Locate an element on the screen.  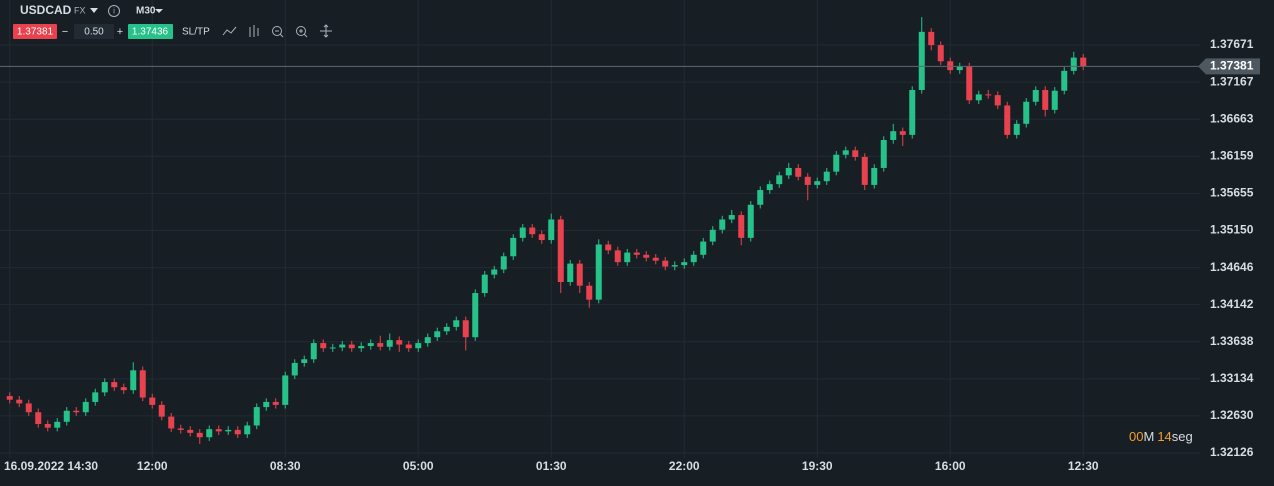
x-tick-label: 22:00 is located at coordinates (684, 466).